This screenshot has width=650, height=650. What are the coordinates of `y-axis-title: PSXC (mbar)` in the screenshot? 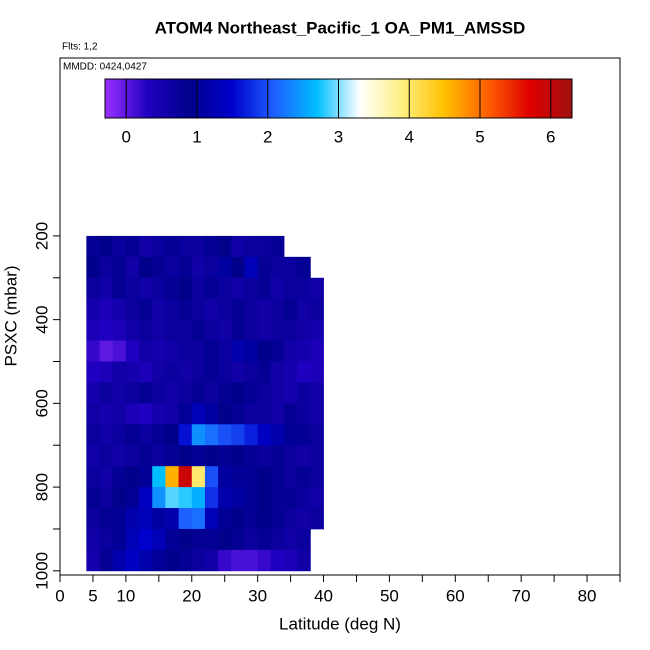 It's located at (10, 315).